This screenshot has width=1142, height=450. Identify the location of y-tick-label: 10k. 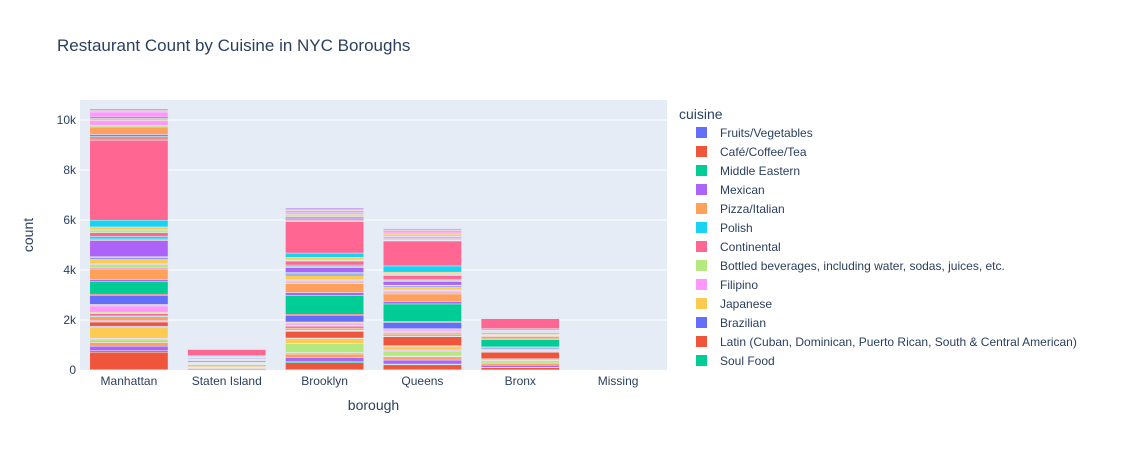
(67, 120).